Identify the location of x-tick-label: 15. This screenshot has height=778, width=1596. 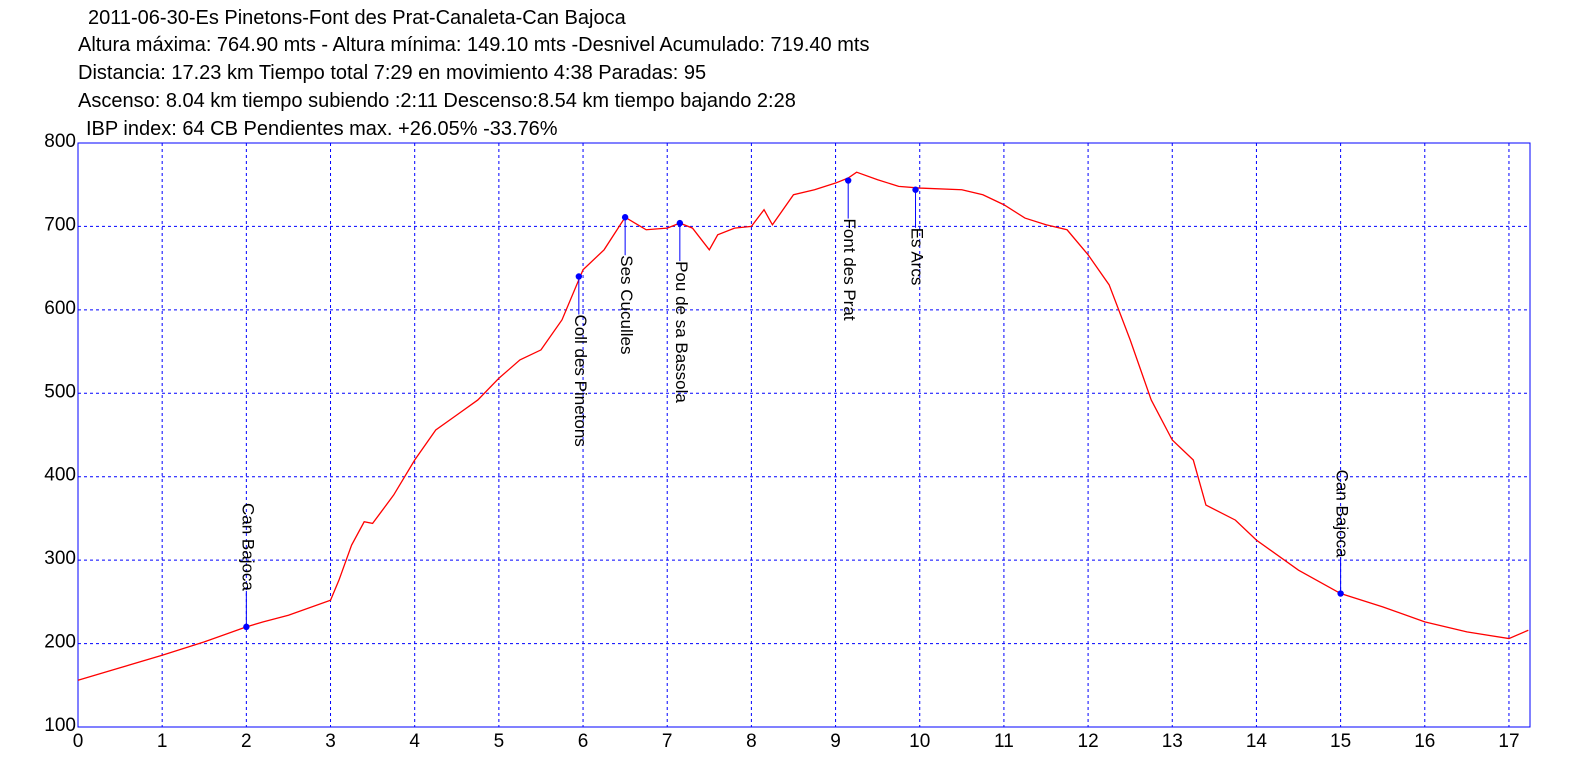
(1340, 741).